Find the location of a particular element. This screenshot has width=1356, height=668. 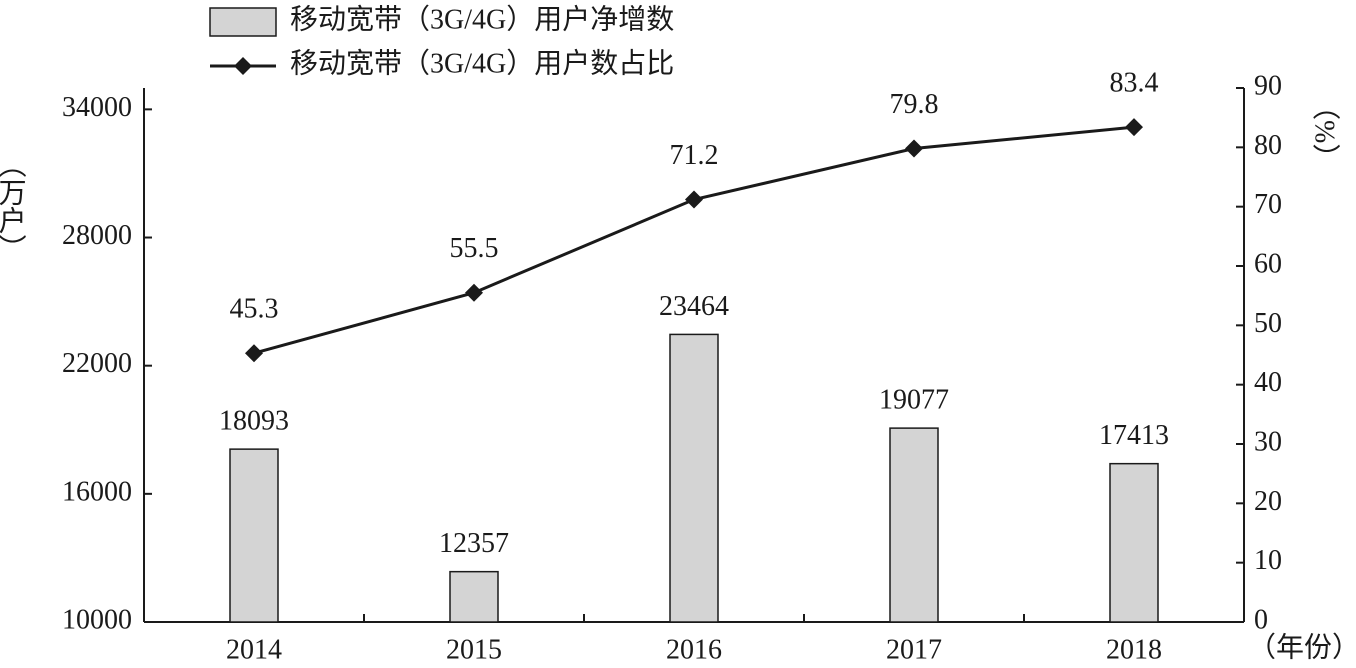

legend-marker is located at coordinates (243, 66).